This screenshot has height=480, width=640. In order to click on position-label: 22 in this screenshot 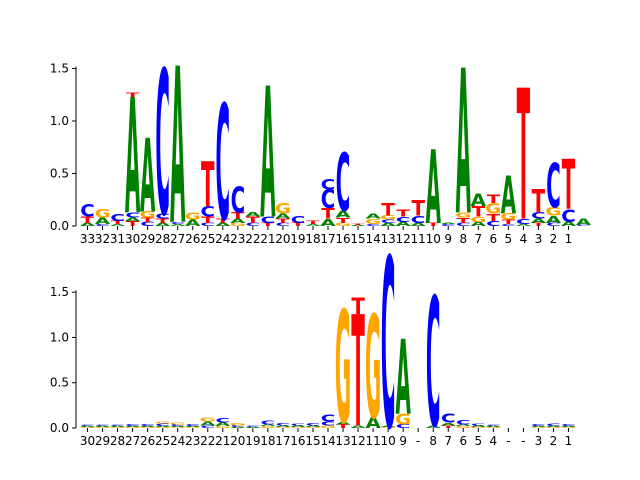, I will do `click(252, 239)`.